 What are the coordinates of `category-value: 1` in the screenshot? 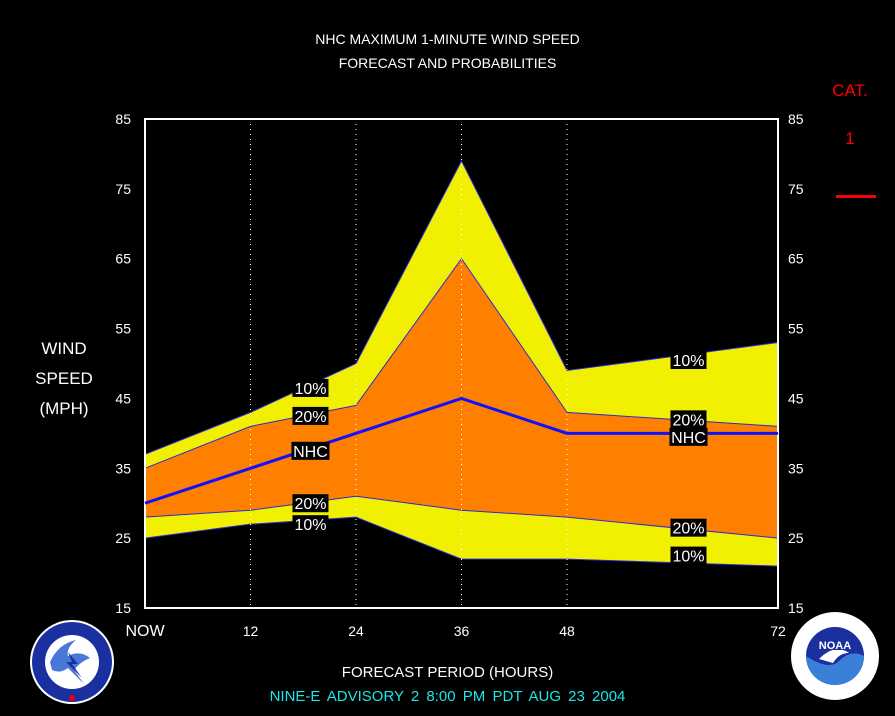 It's located at (850, 138).